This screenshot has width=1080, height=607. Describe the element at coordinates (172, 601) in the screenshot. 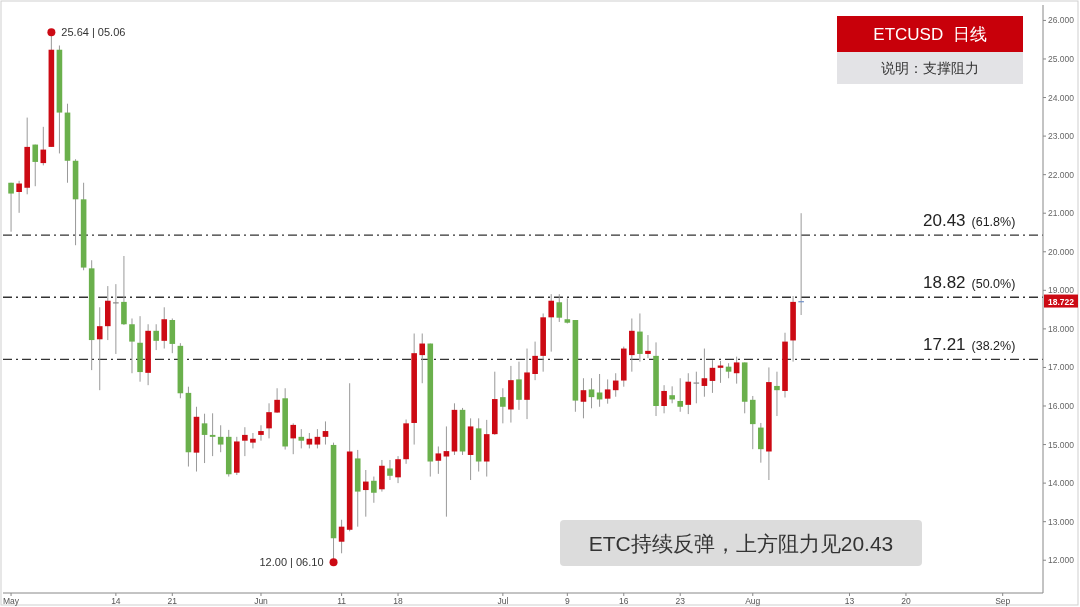

I see `x-tick-label: 21` at that location.